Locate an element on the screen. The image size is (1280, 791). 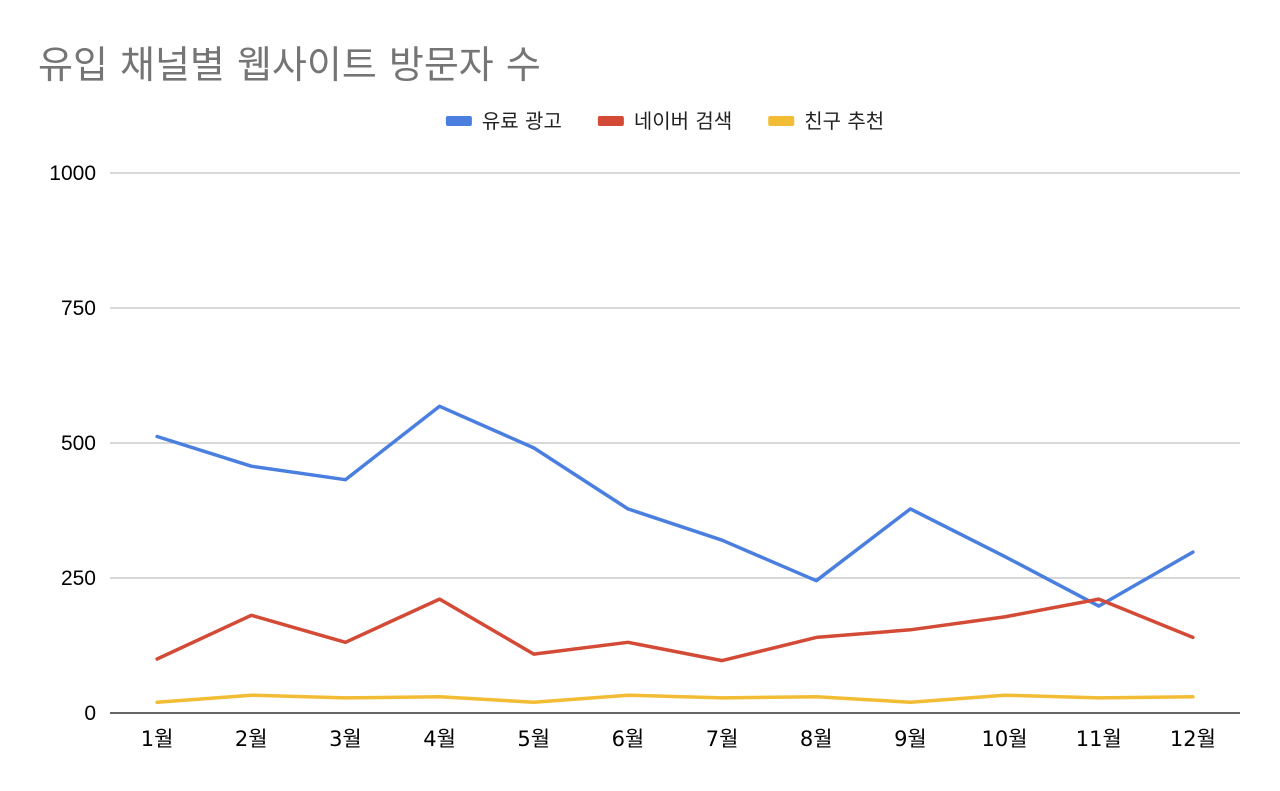
x-tick-label-9: 9월 is located at coordinates (910, 739).